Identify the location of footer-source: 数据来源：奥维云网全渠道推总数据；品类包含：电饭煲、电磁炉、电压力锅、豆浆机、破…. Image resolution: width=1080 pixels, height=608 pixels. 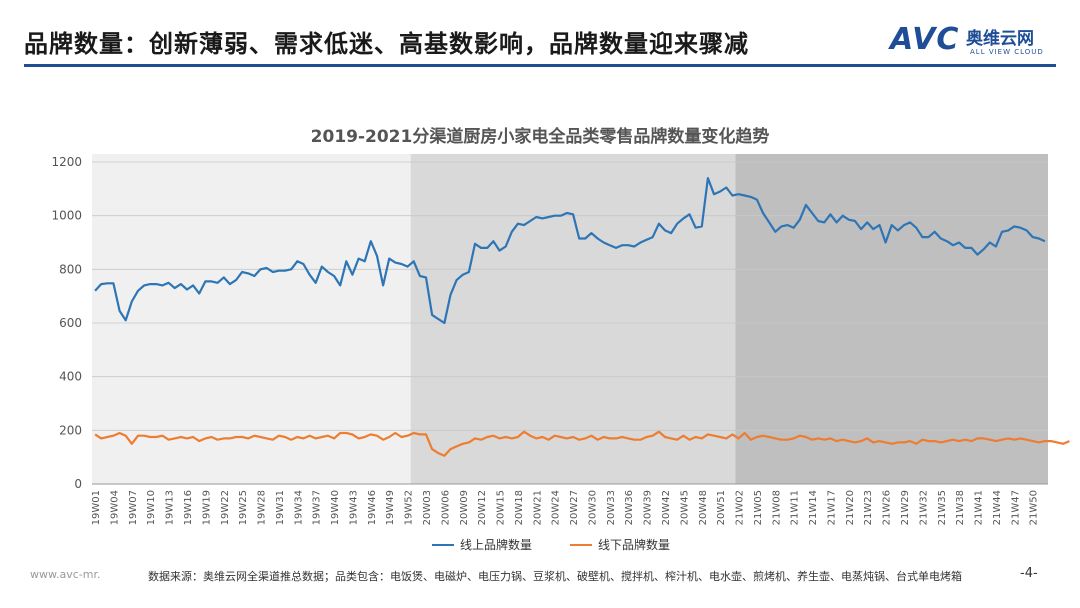
(555, 576).